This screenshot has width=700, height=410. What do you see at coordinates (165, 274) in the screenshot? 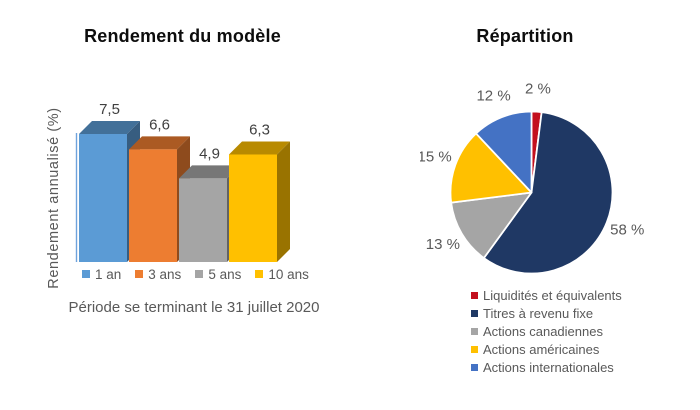
I see `legend-label: 3 ans` at bounding box center [165, 274].